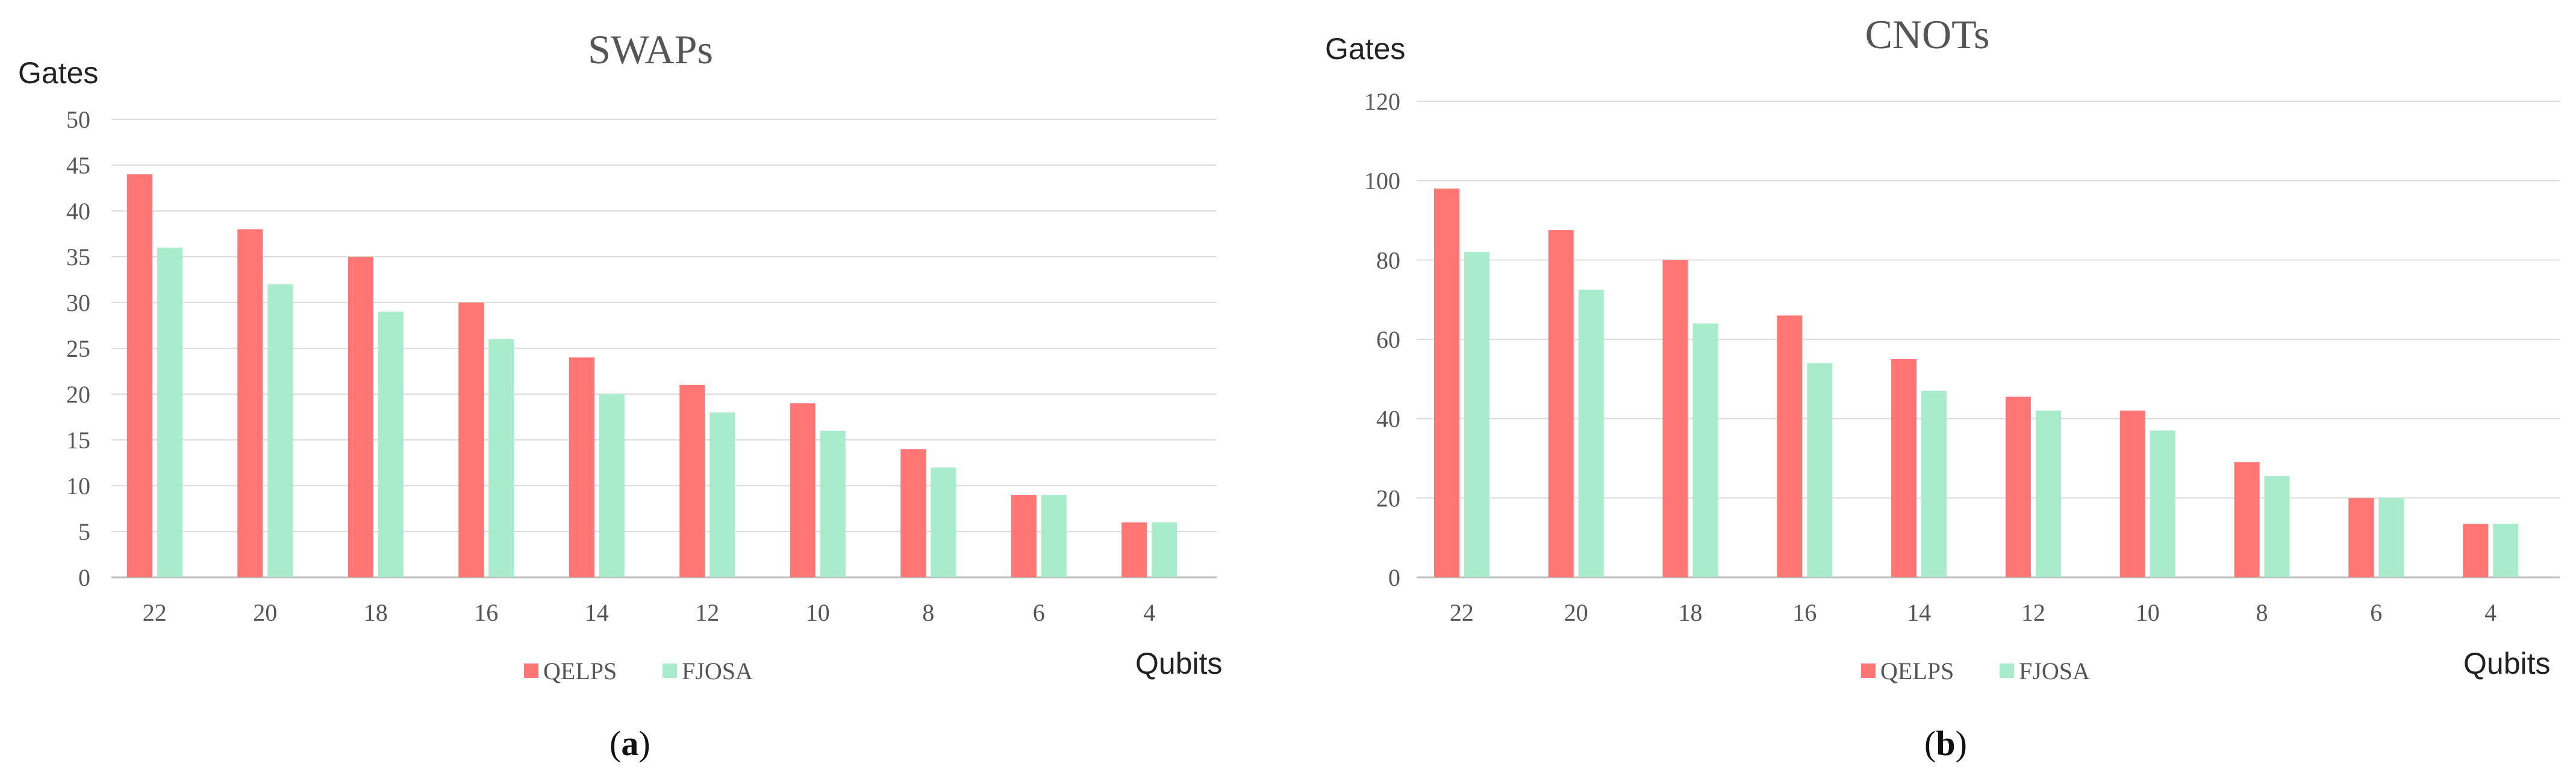  Describe the element at coordinates (78, 120) in the screenshot. I see `y-tick-label: 50` at that location.